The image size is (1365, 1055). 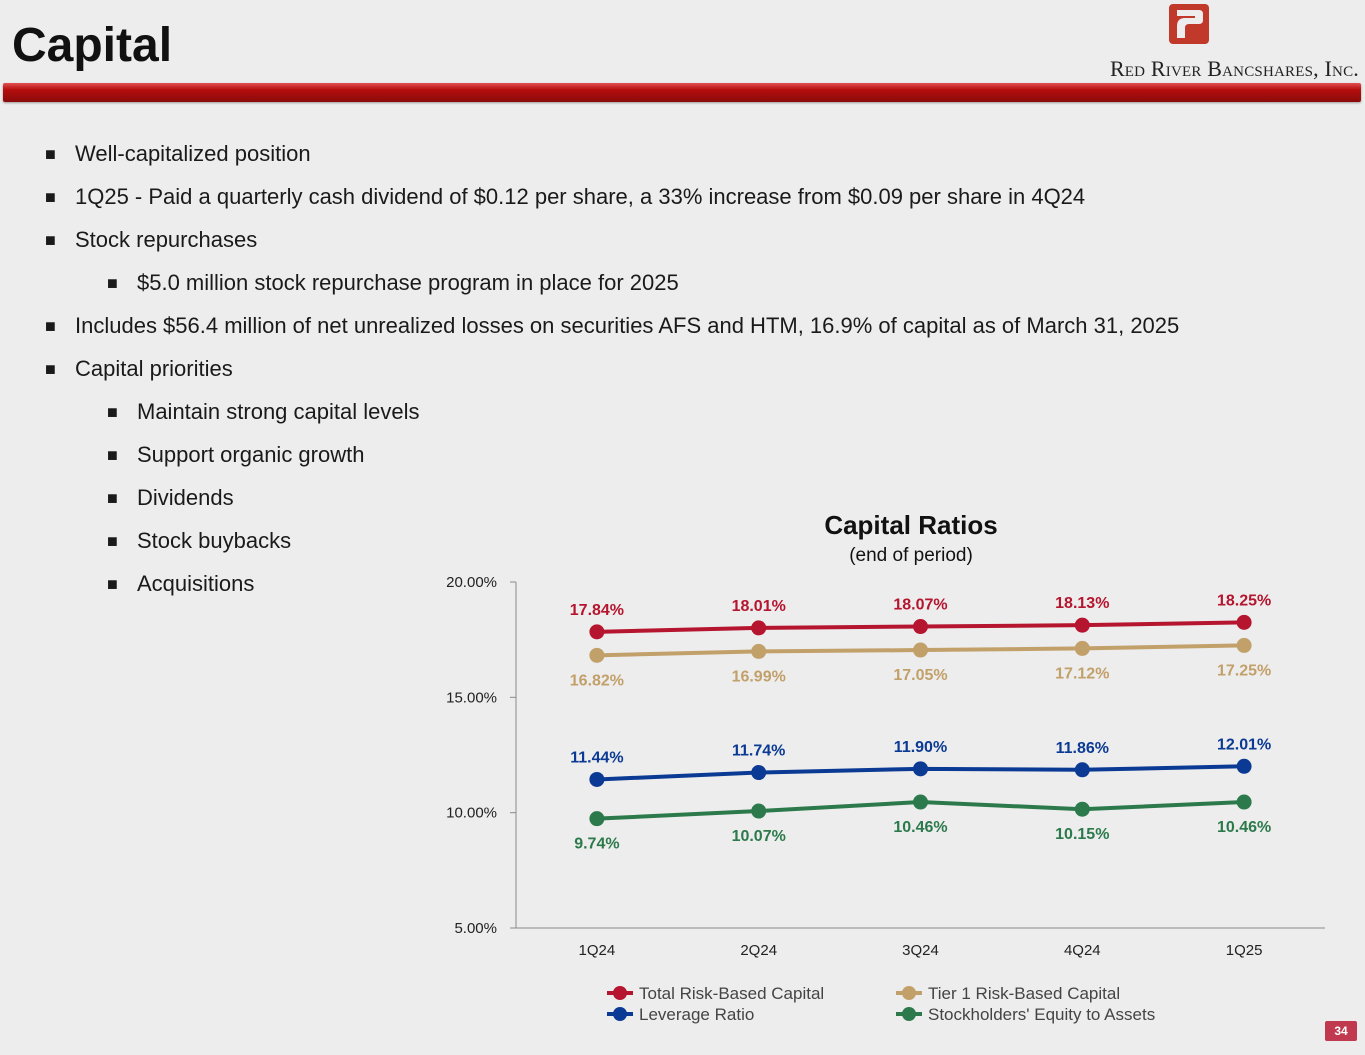 What do you see at coordinates (759, 606) in the screenshot?
I see `data-label: 18.01%` at bounding box center [759, 606].